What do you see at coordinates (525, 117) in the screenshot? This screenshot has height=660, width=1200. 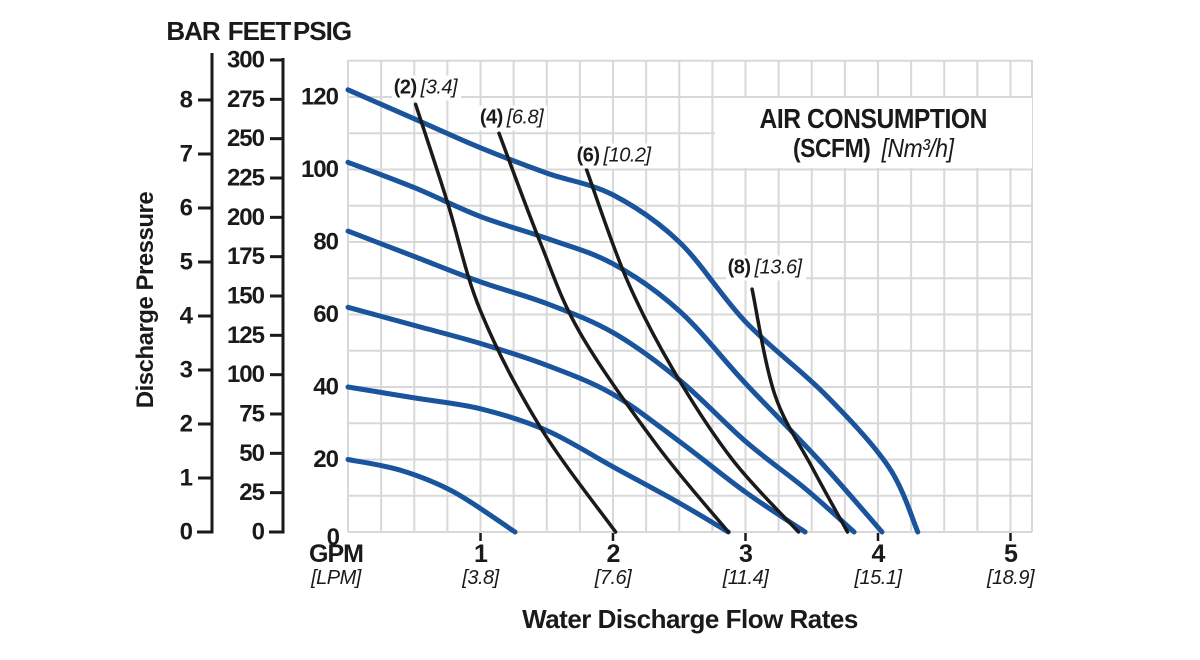 I see `air-label-nm3h-value: [6.8]` at bounding box center [525, 117].